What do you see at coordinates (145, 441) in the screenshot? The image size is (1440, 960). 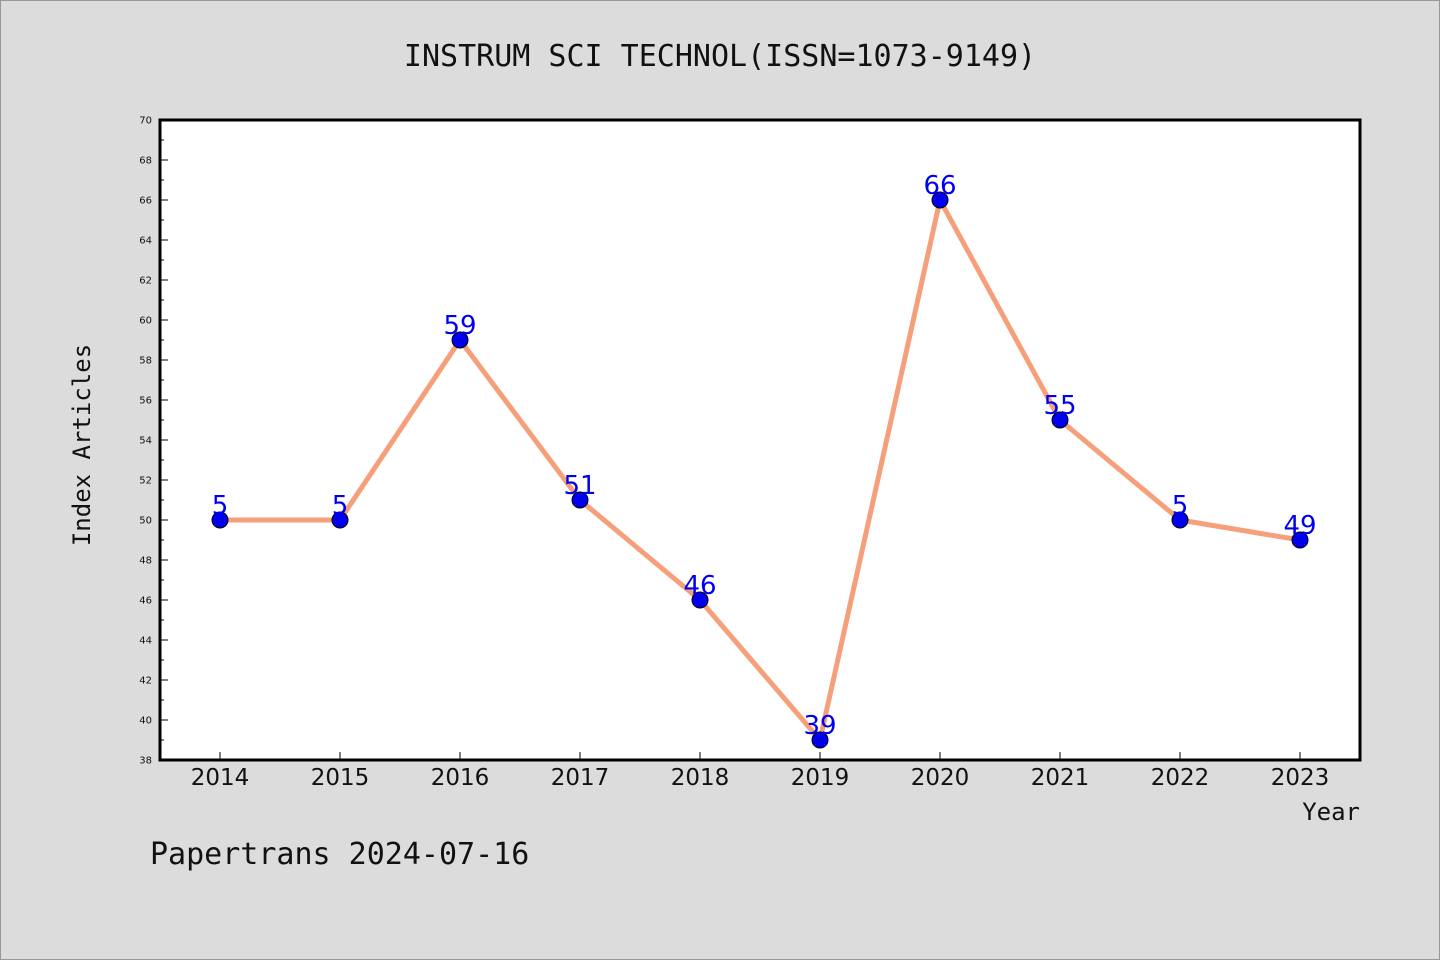 I see `y-tick-label: 54` at bounding box center [145, 441].